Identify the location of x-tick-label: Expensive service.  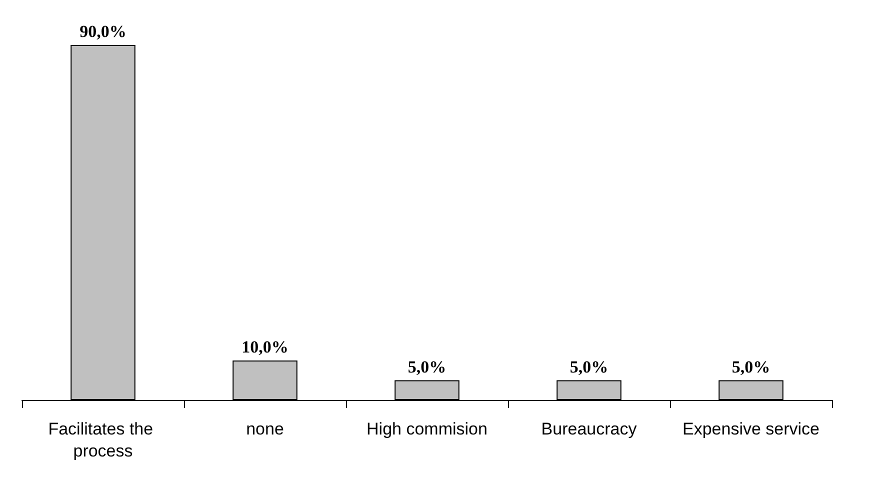
(751, 429).